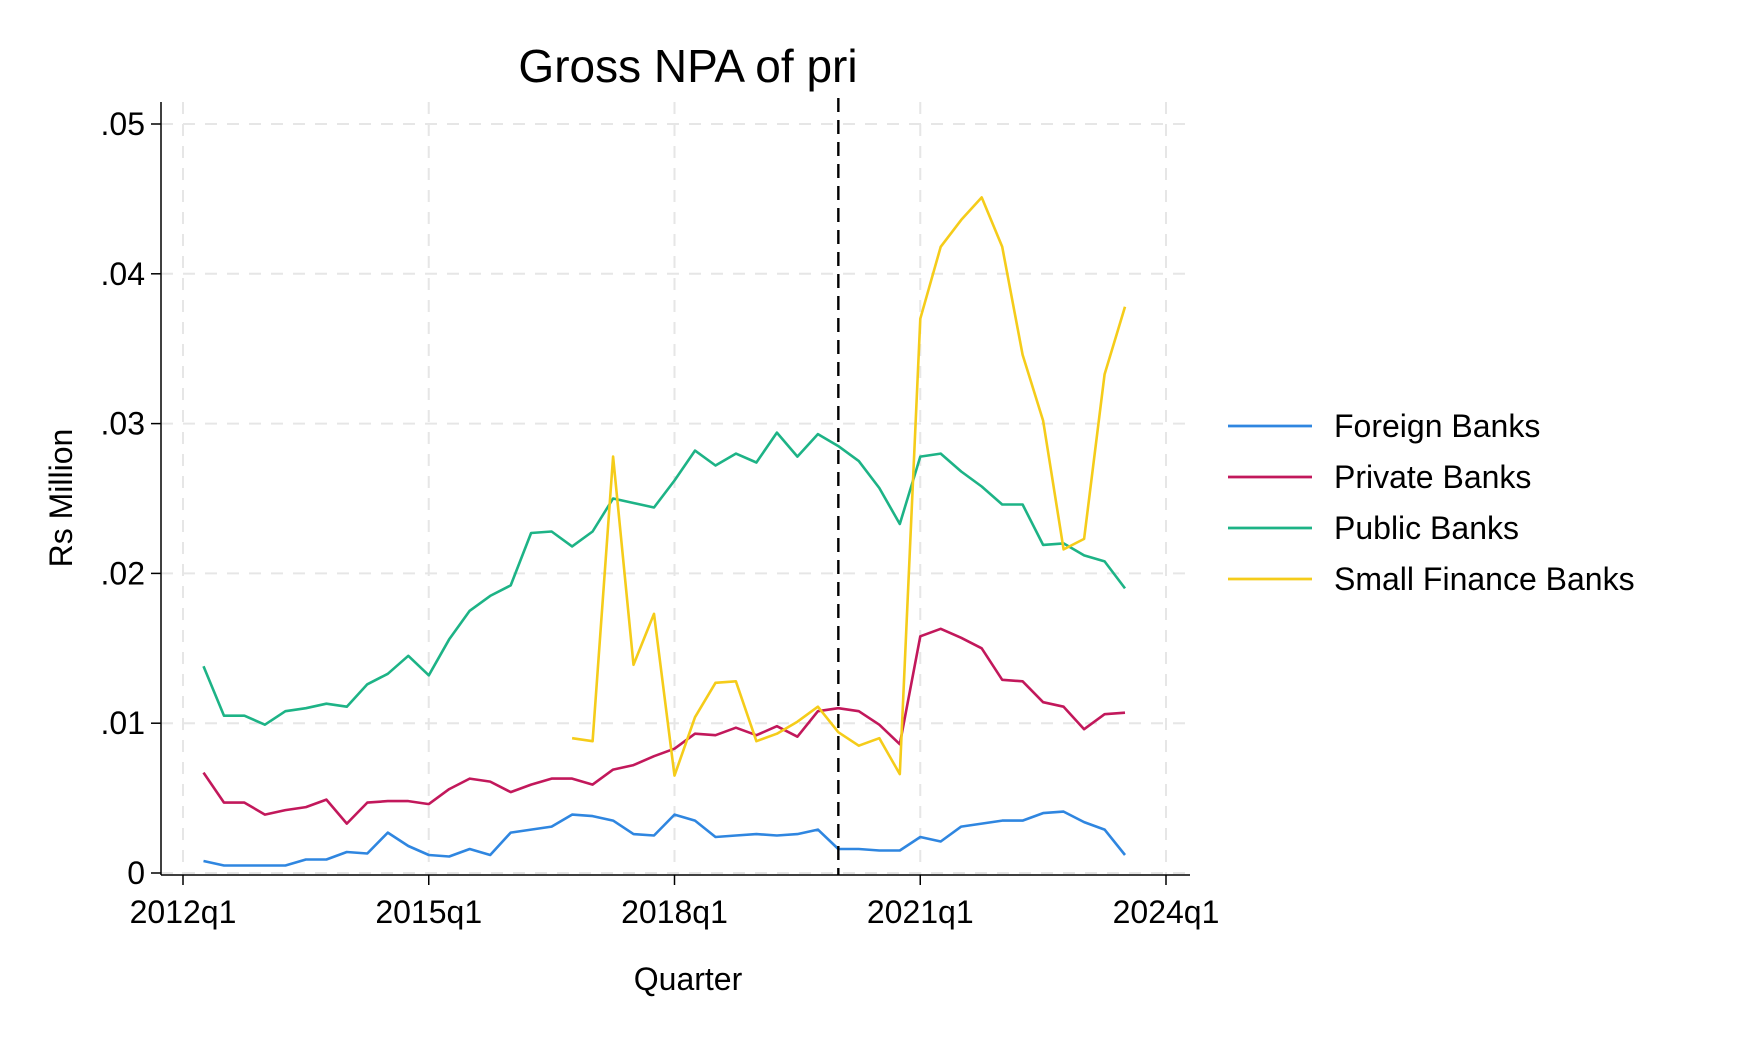 This screenshot has width=1738, height=1042. Describe the element at coordinates (123, 124) in the screenshot. I see `y-tick-label: .05` at that location.